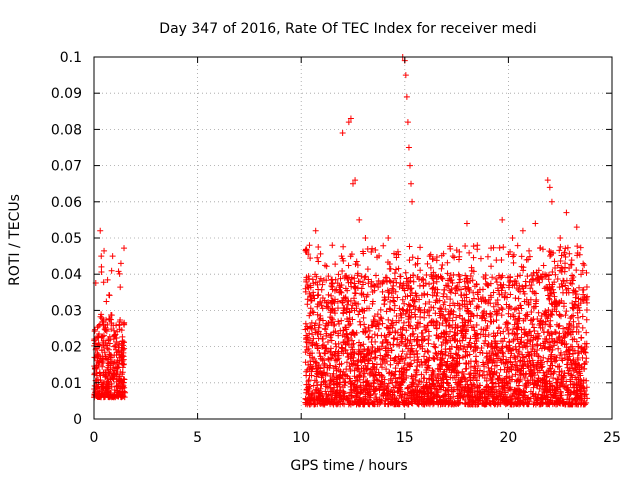  What do you see at coordinates (508, 438) in the screenshot?
I see `x-tick-label: 20` at bounding box center [508, 438].